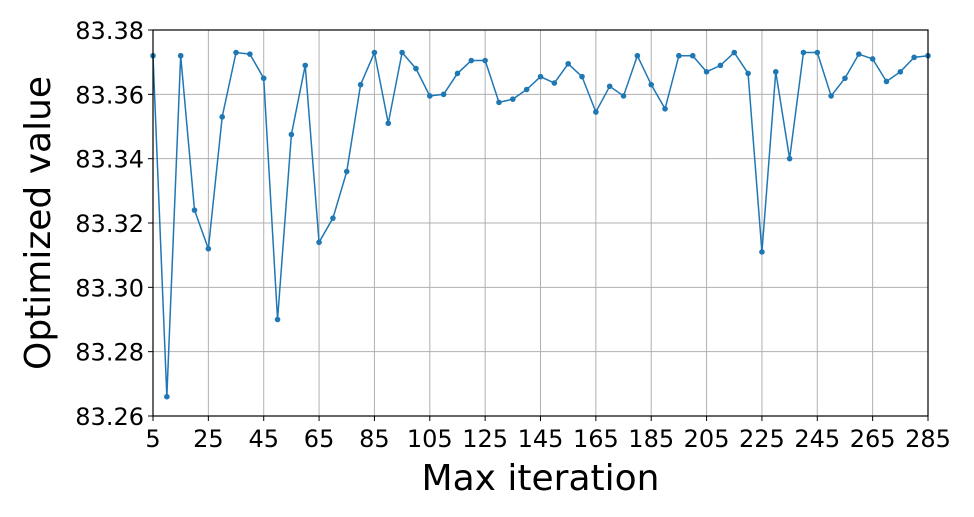 The image size is (974, 517). Describe the element at coordinates (109, 31) in the screenshot. I see `y-tick-label: 83.38` at that location.